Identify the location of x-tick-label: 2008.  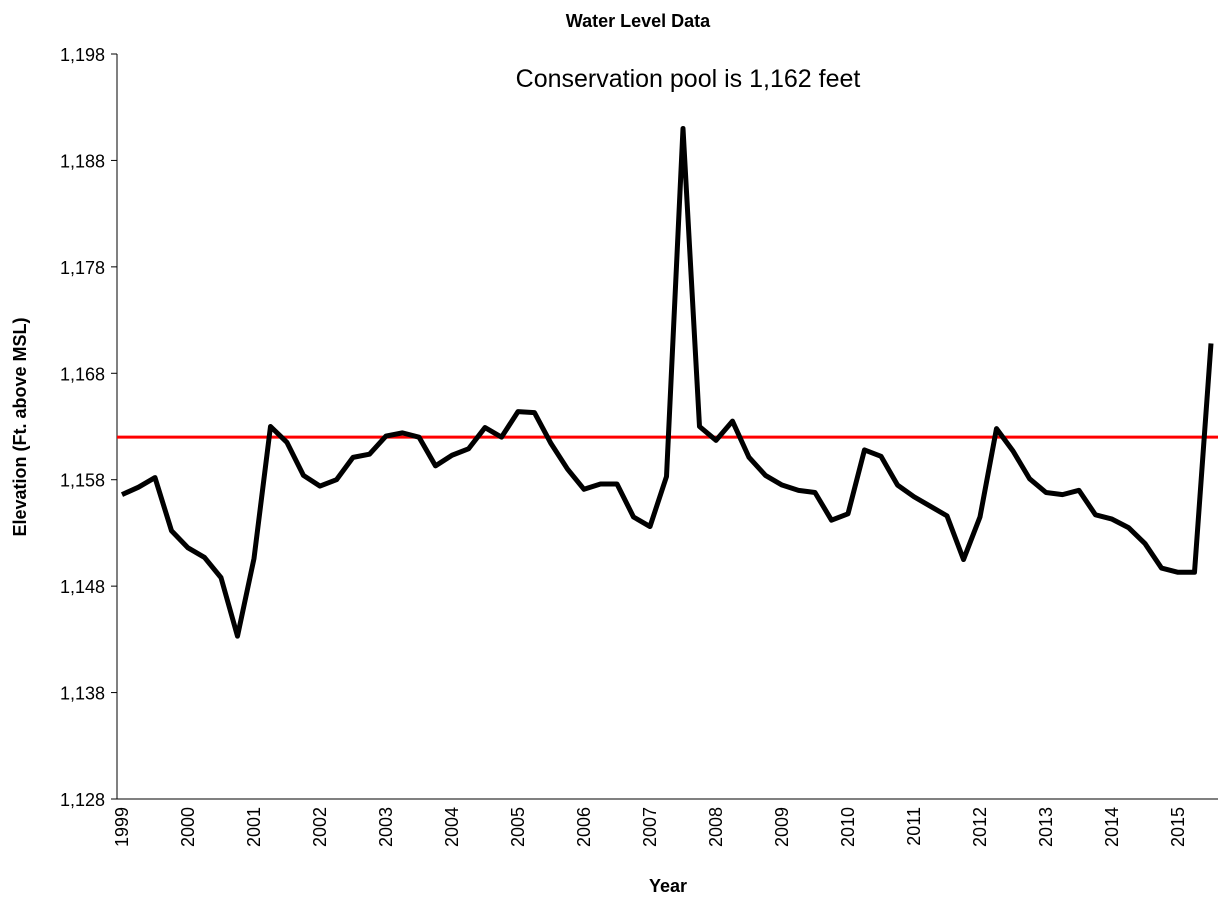
(716, 827).